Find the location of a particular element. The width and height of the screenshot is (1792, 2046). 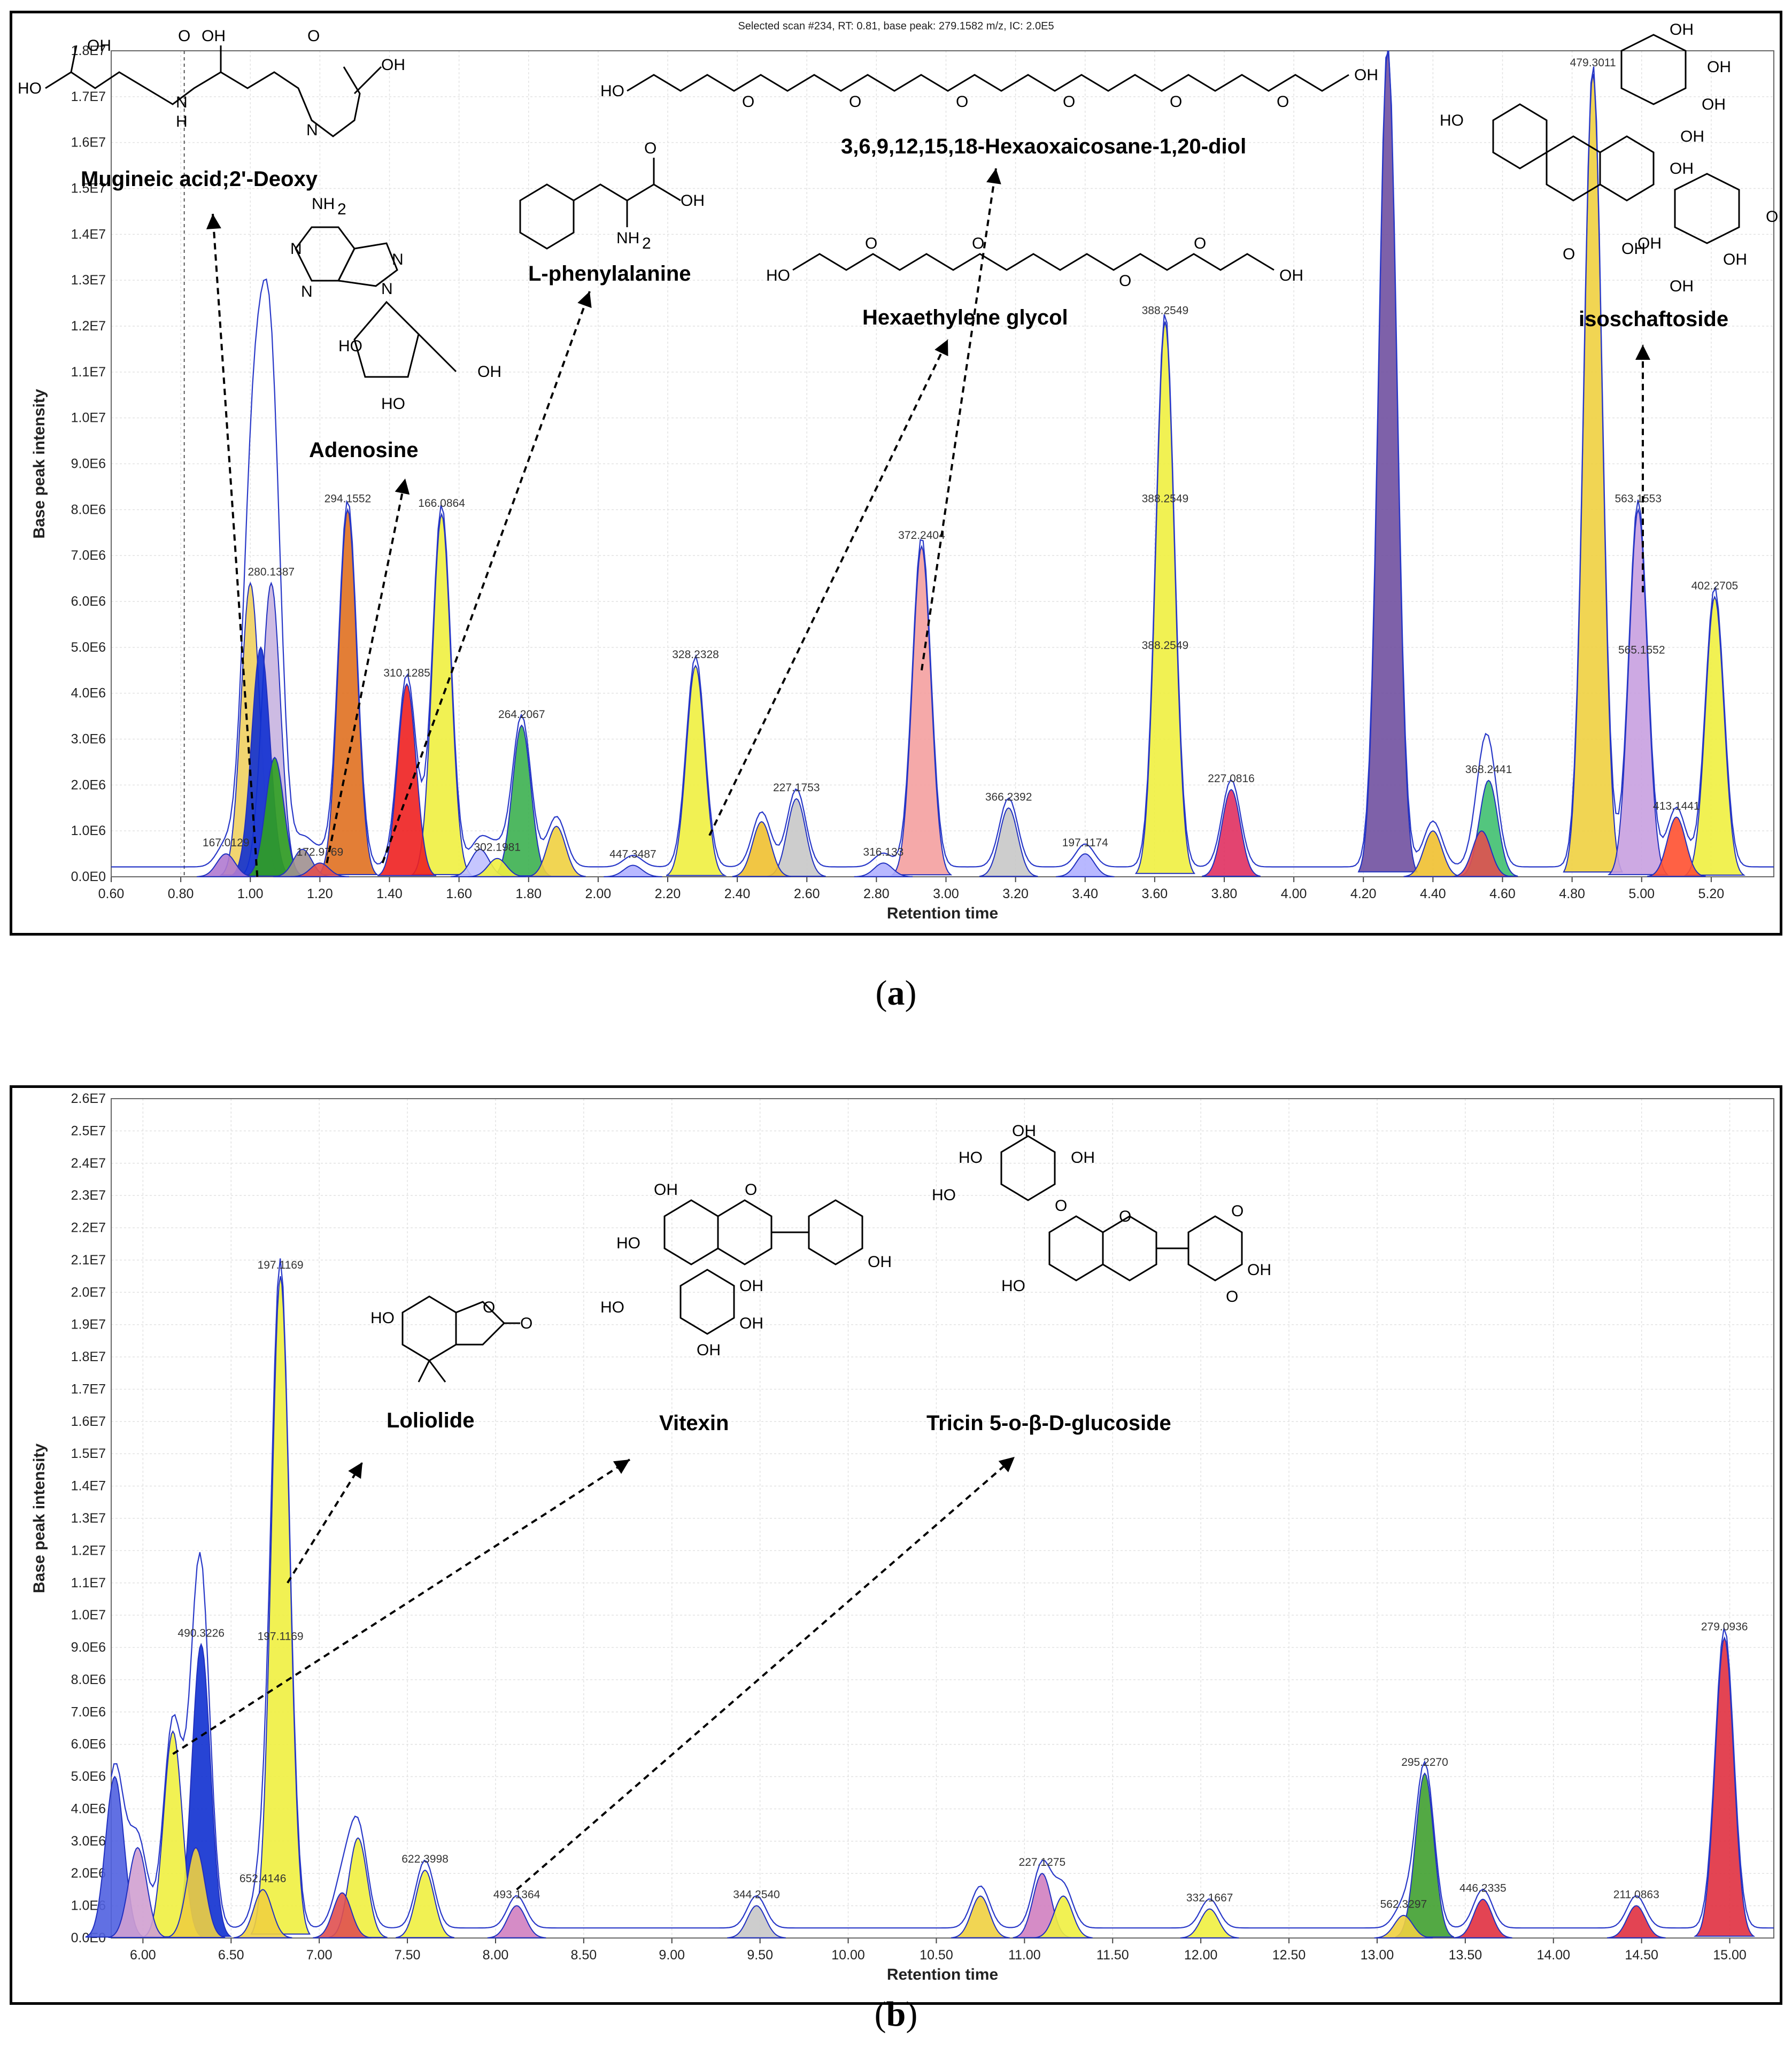

x-tick-label: 3.60 is located at coordinates (1155, 893).